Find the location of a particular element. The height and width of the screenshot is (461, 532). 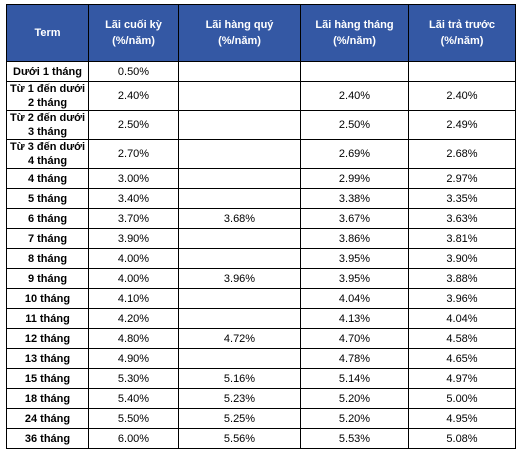

rate-cell: 4.00% is located at coordinates (133, 278).